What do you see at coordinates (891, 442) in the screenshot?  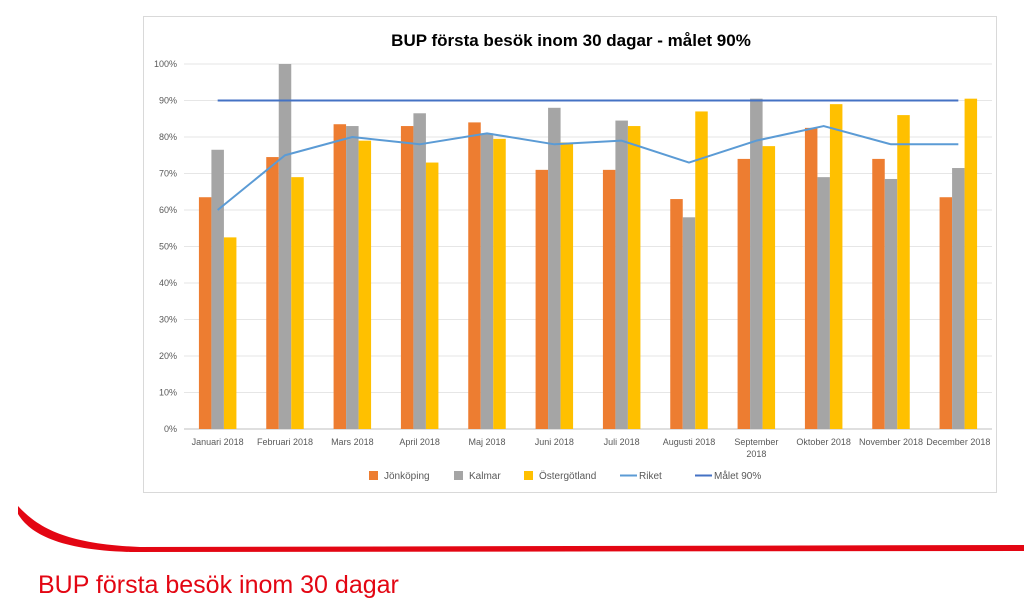 I see `x-tick-label: November 2018` at bounding box center [891, 442].